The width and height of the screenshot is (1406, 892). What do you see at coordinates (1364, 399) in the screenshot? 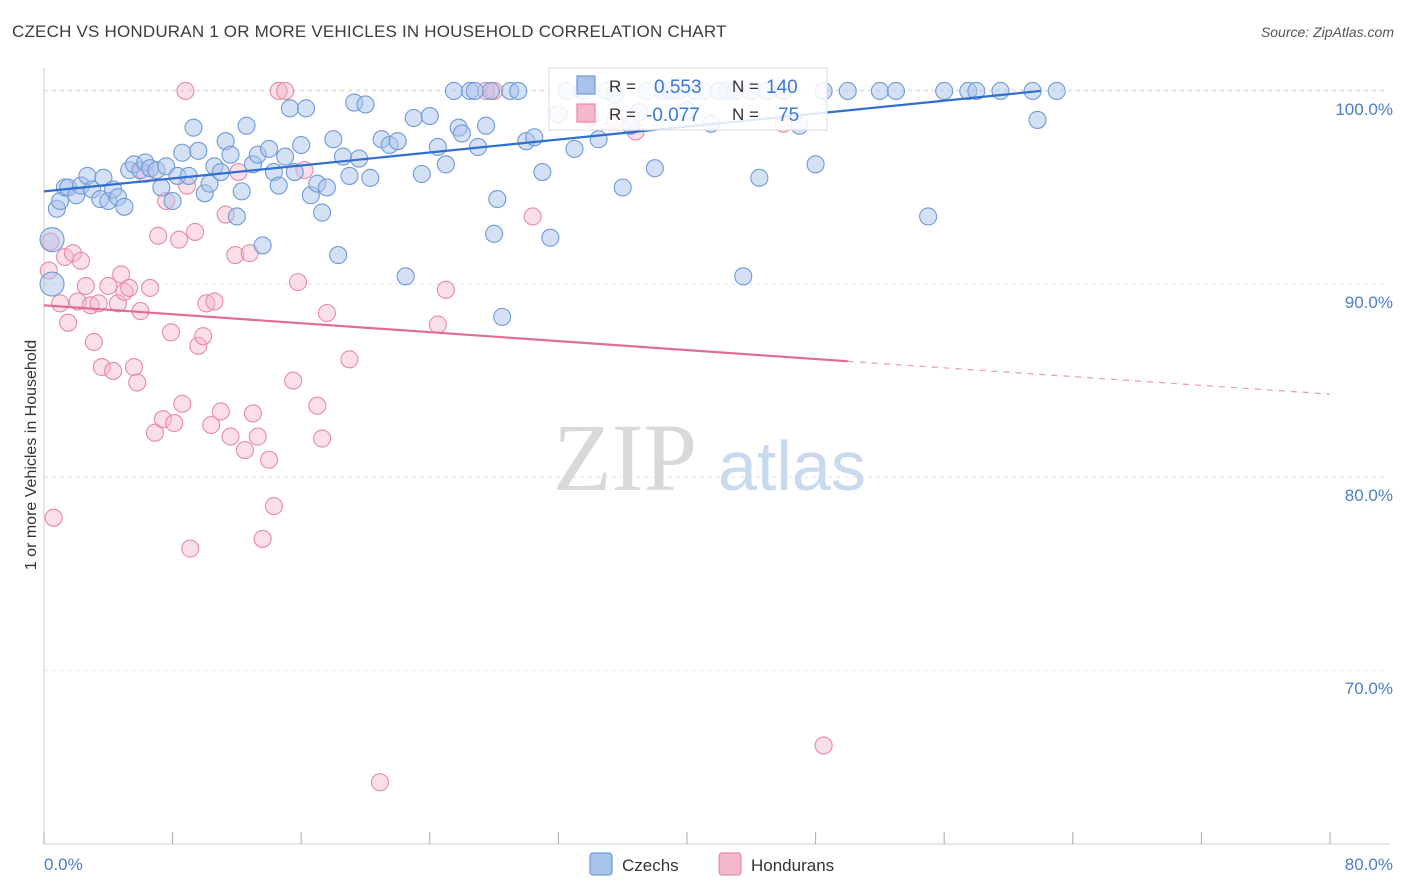
I see `y-tick-labels: 100.0% 90.0% 80.0% 70.0%` at bounding box center [1364, 399].